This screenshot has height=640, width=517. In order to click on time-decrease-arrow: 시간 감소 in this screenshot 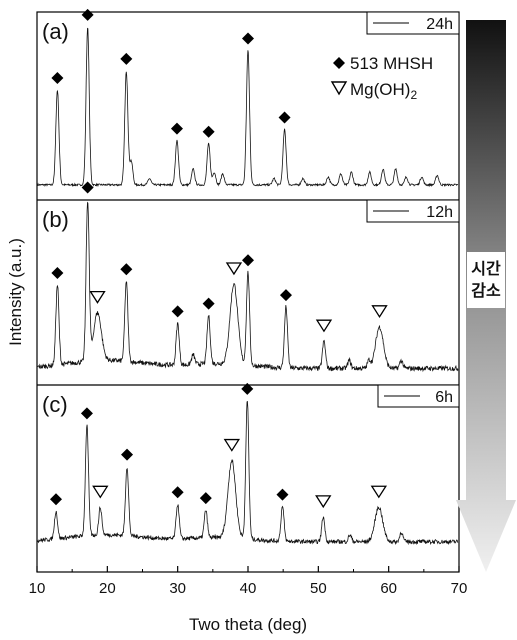, I will do `click(486, 296)`.